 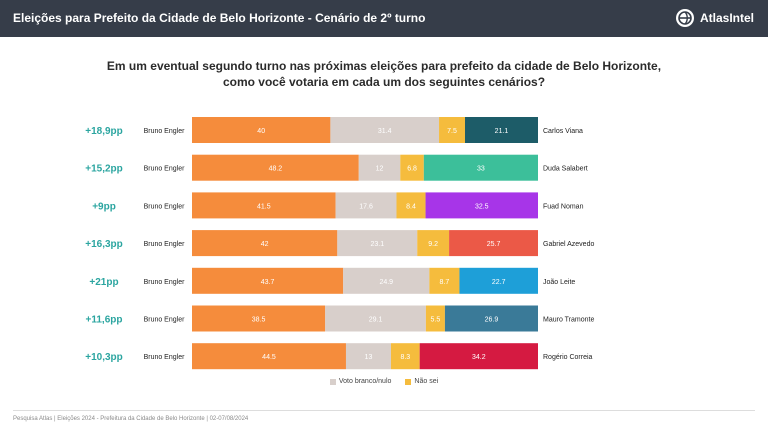 What do you see at coordinates (426, 381) in the screenshot?
I see `legend-label-nao-sei: Não sei` at bounding box center [426, 381].